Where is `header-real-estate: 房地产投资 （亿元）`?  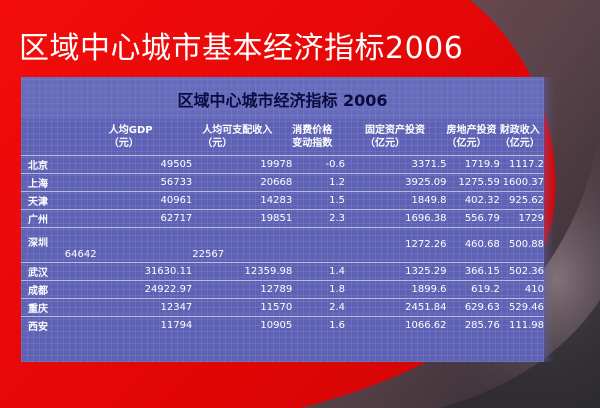
header-real-estate: 房地产投资 （亿元） is located at coordinates (473, 137).